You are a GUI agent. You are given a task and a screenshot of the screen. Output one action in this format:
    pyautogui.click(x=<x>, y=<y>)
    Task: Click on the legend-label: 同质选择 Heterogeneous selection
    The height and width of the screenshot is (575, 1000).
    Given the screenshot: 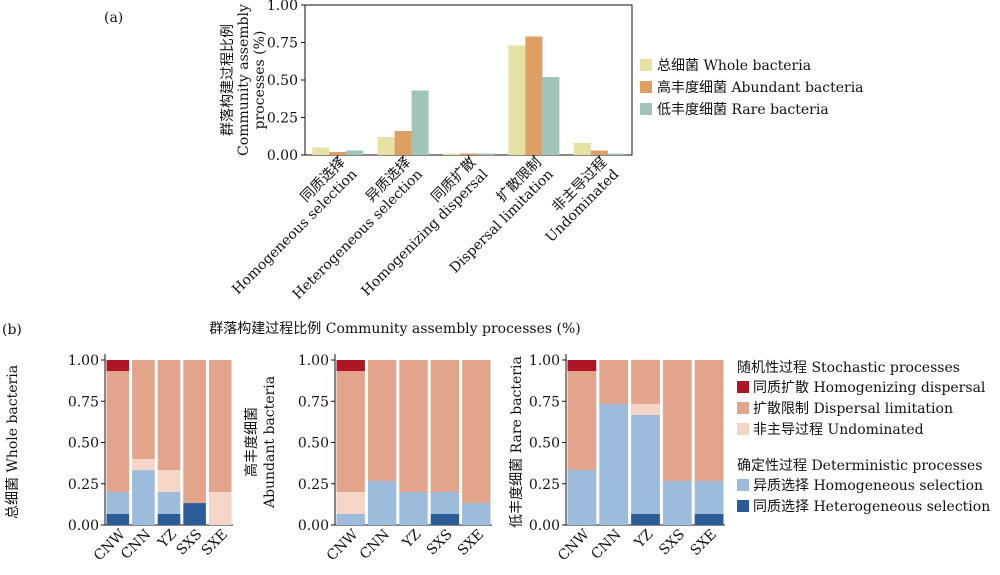 What is the action you would take?
    pyautogui.click(x=871, y=507)
    